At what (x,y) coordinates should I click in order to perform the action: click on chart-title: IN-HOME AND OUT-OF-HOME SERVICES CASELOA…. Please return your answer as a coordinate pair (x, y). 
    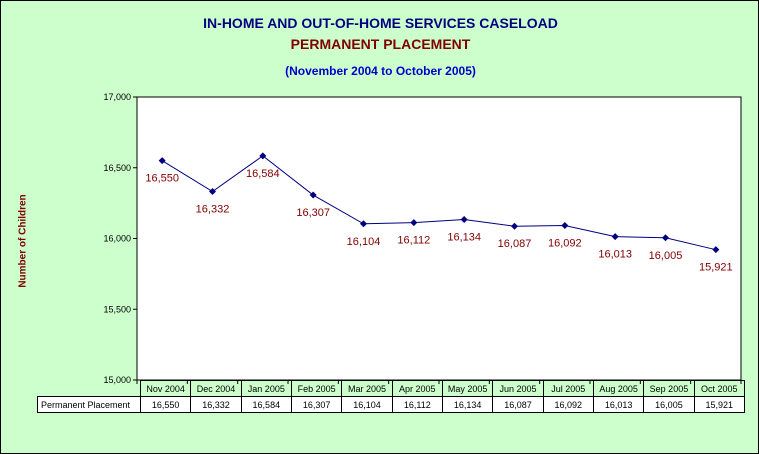
    Looking at the image, I should click on (380, 23).